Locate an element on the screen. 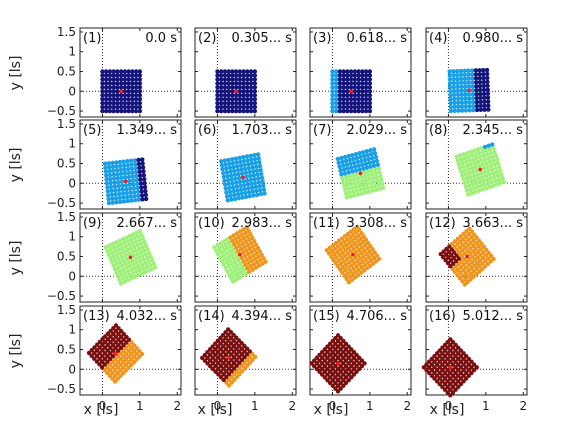  rotation-center-point is located at coordinates (236, 91).